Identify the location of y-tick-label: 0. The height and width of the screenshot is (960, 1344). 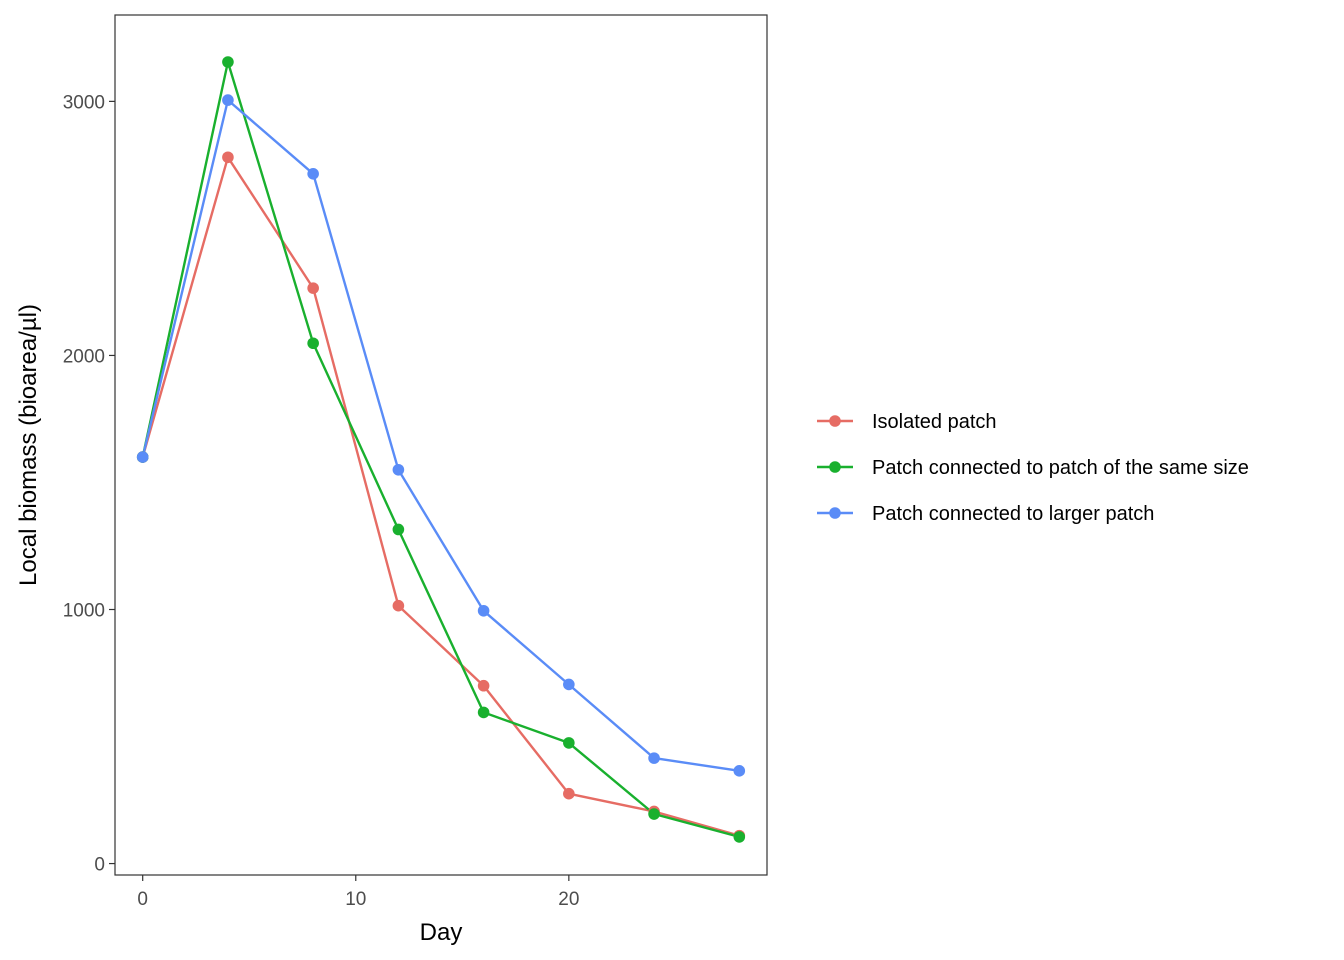
(99, 865).